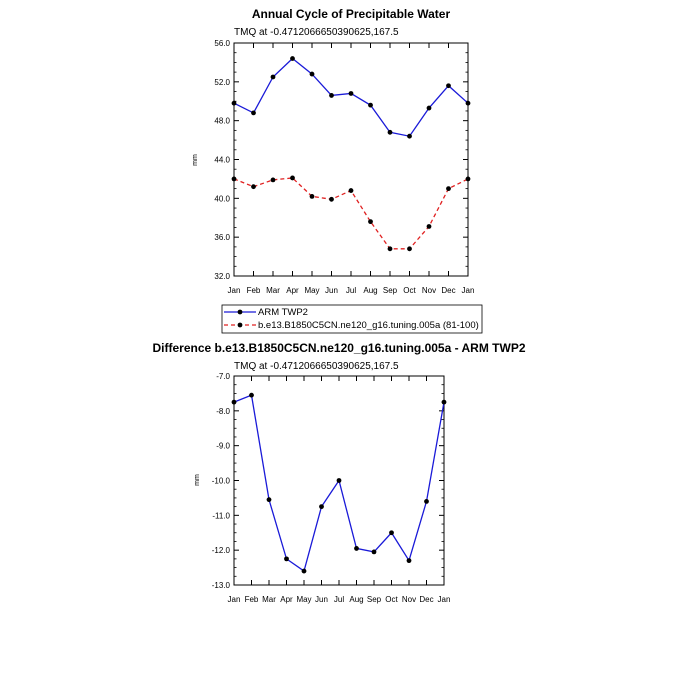 Image resolution: width=675 pixels, height=675 pixels. Describe the element at coordinates (222, 237) in the screenshot. I see `top-chart-ytick-label: 36.0` at that location.